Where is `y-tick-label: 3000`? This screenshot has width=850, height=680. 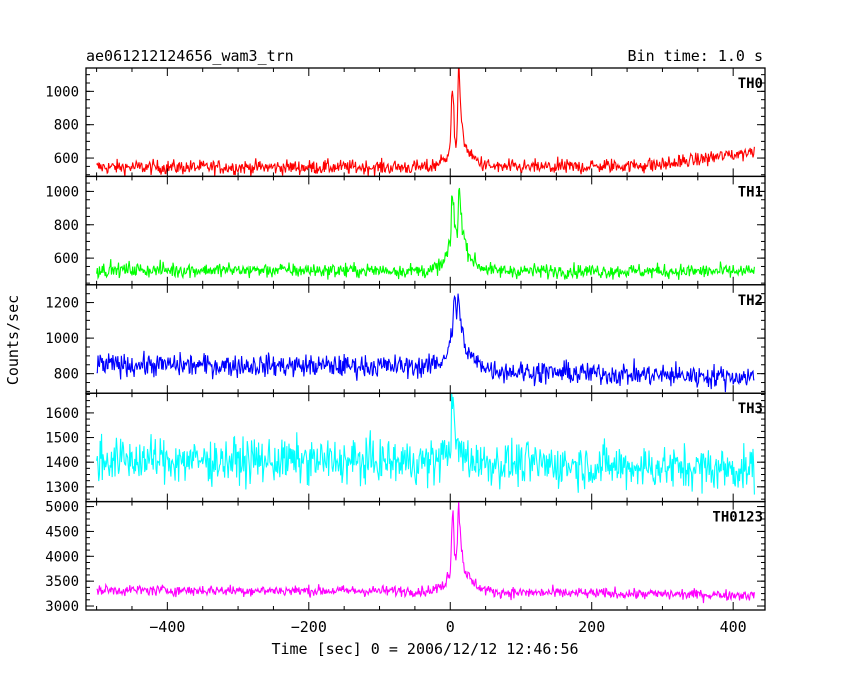
y-tick-label: 3000 is located at coordinates (62, 607).